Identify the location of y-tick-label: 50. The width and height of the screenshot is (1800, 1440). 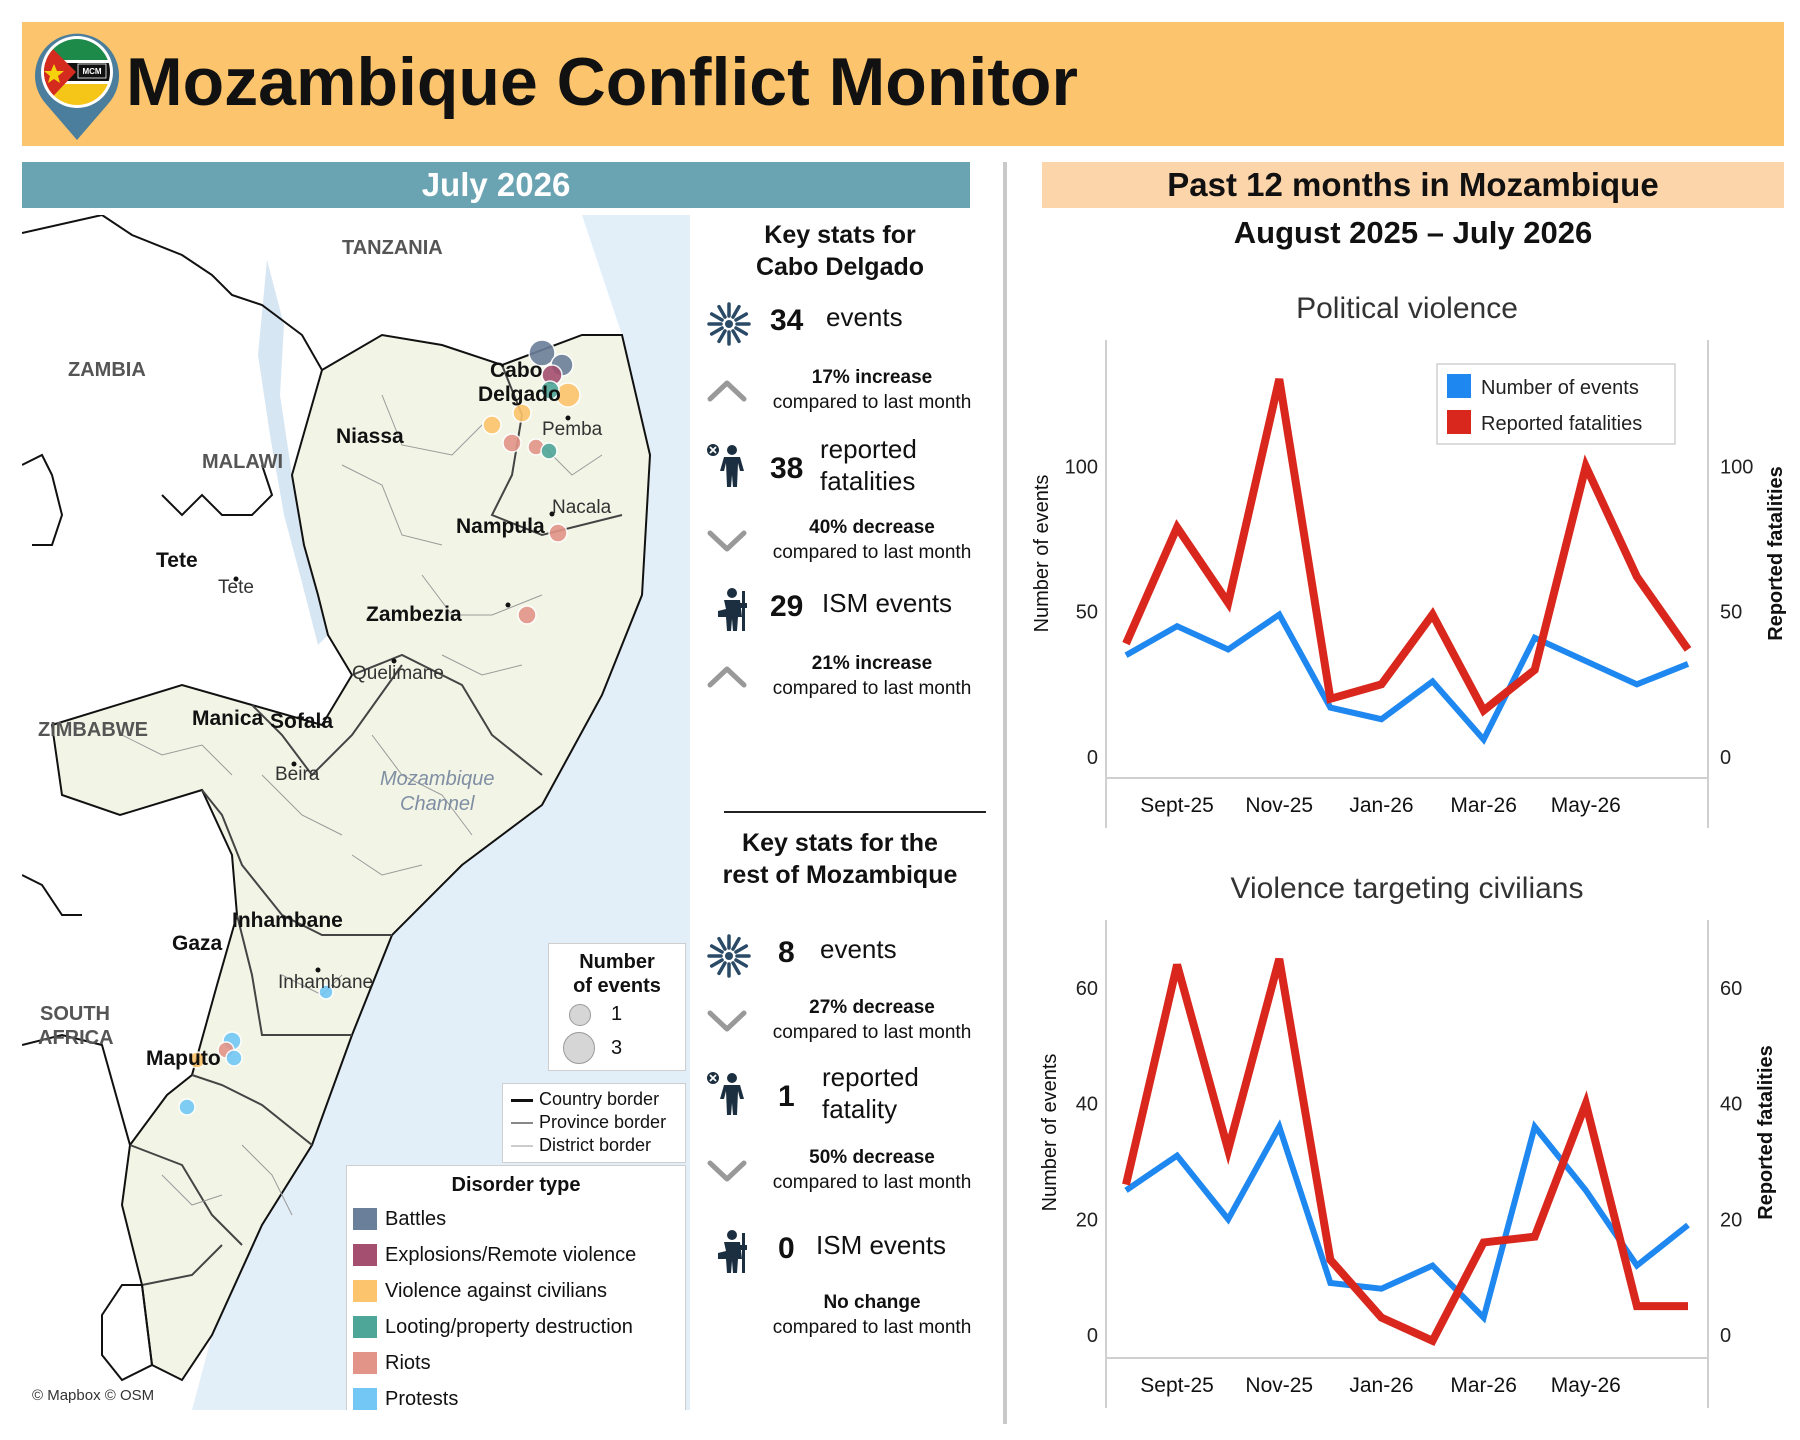
(1087, 613).